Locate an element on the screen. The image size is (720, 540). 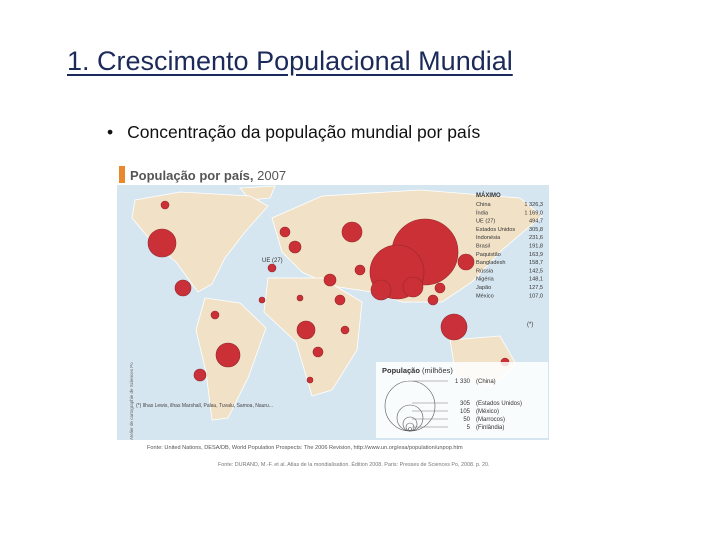
legend-value: 5 is located at coordinates (469, 428).